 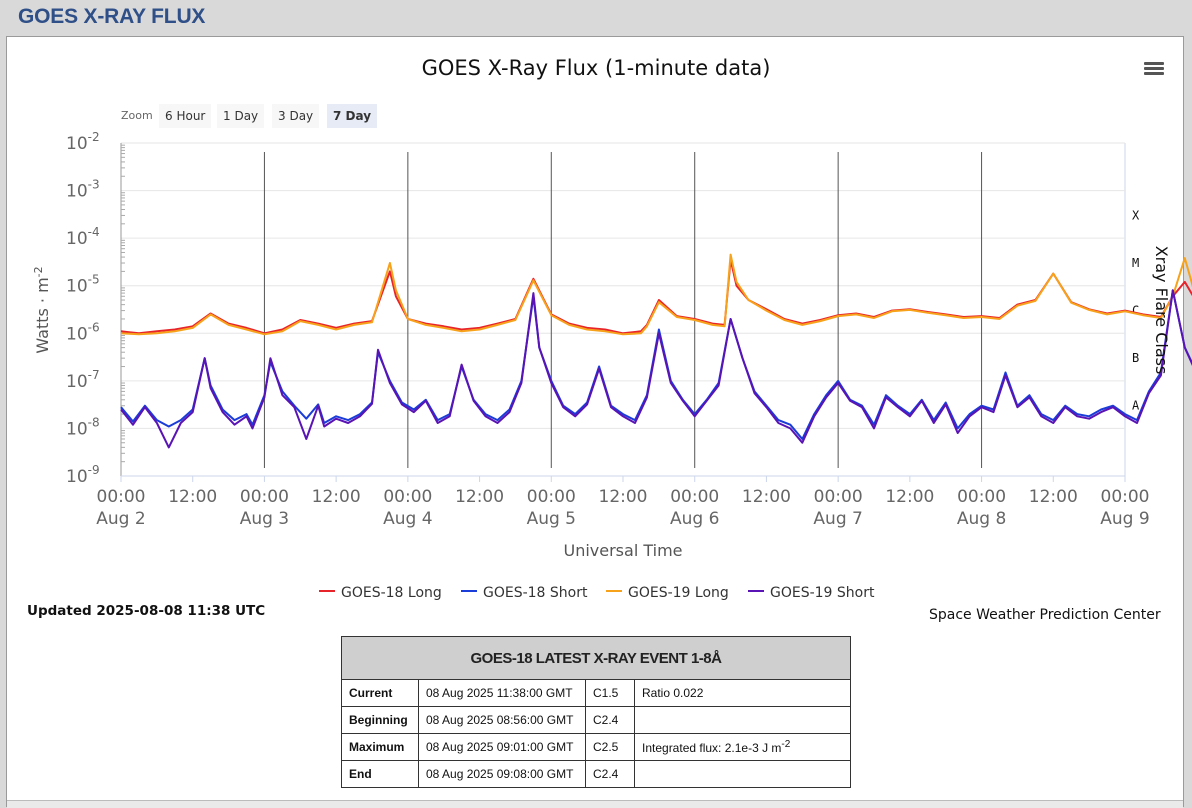 I want to click on row-note: Integrated flux: 2.1e-3 J m-2, so click(x=742, y=747).